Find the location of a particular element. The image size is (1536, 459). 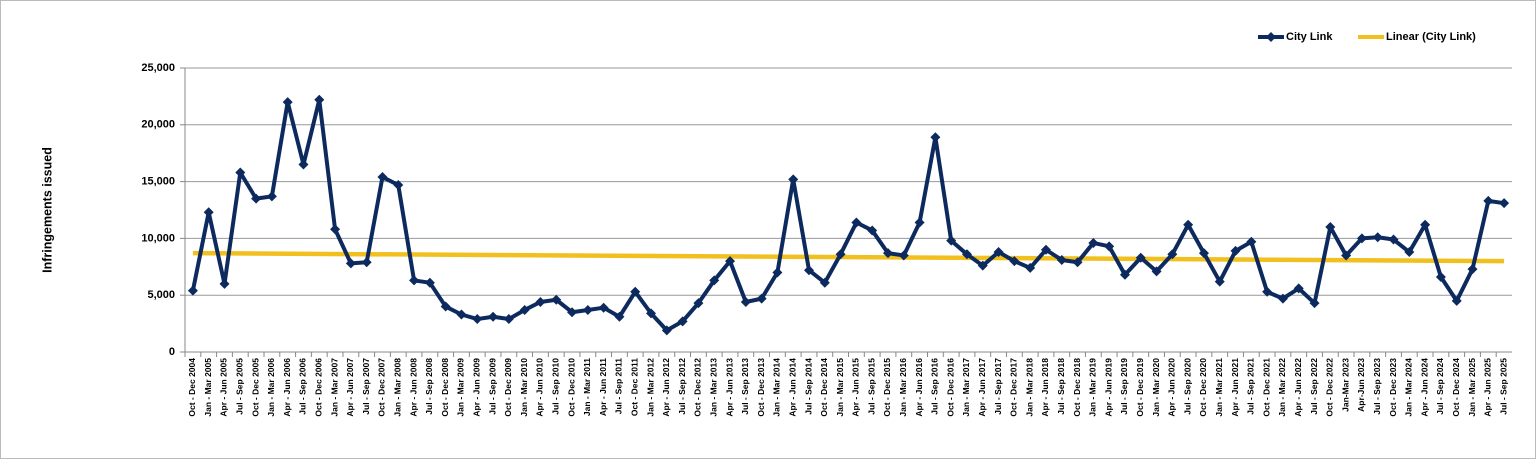

x-tick-label: Jan - Mar 2024 is located at coordinates (1409, 387).